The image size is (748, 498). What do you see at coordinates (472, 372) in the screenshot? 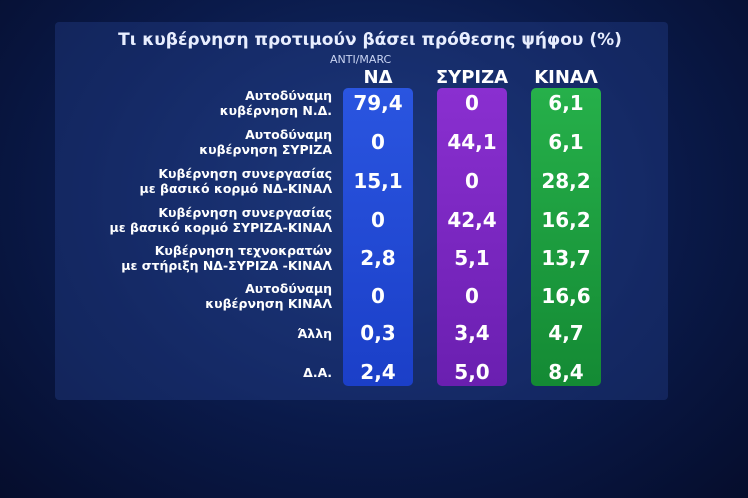
I see `cell-value: 5,0` at bounding box center [472, 372].